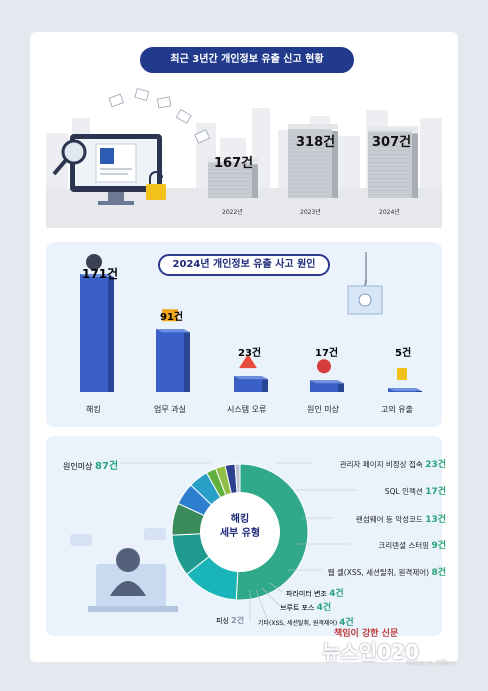 The height and width of the screenshot is (691, 488). I want to click on cause-category-4: 고의 유출, so click(397, 409).